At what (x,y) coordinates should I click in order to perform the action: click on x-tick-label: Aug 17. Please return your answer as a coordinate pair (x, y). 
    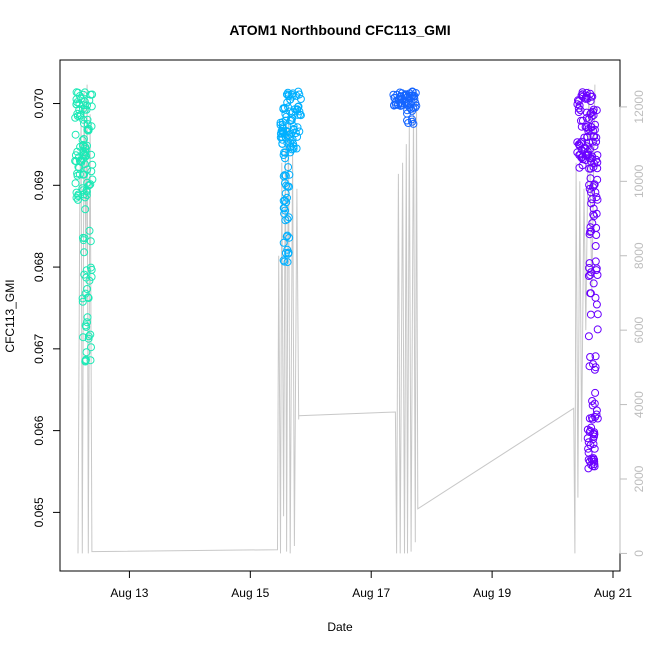
    Looking at the image, I should click on (371, 593).